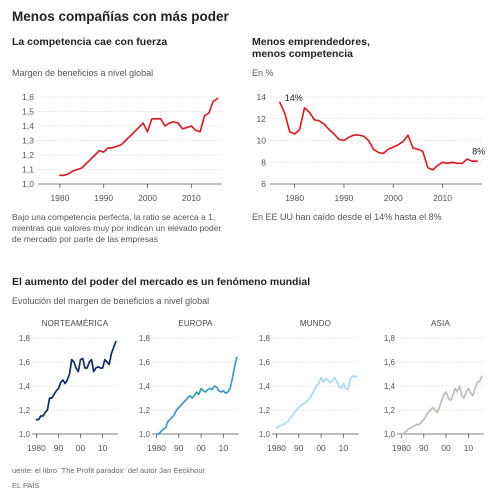 Image resolution: width=501 pixels, height=501 pixels. I want to click on chart2-title-line1: Menos emprendedores,, so click(311, 42).